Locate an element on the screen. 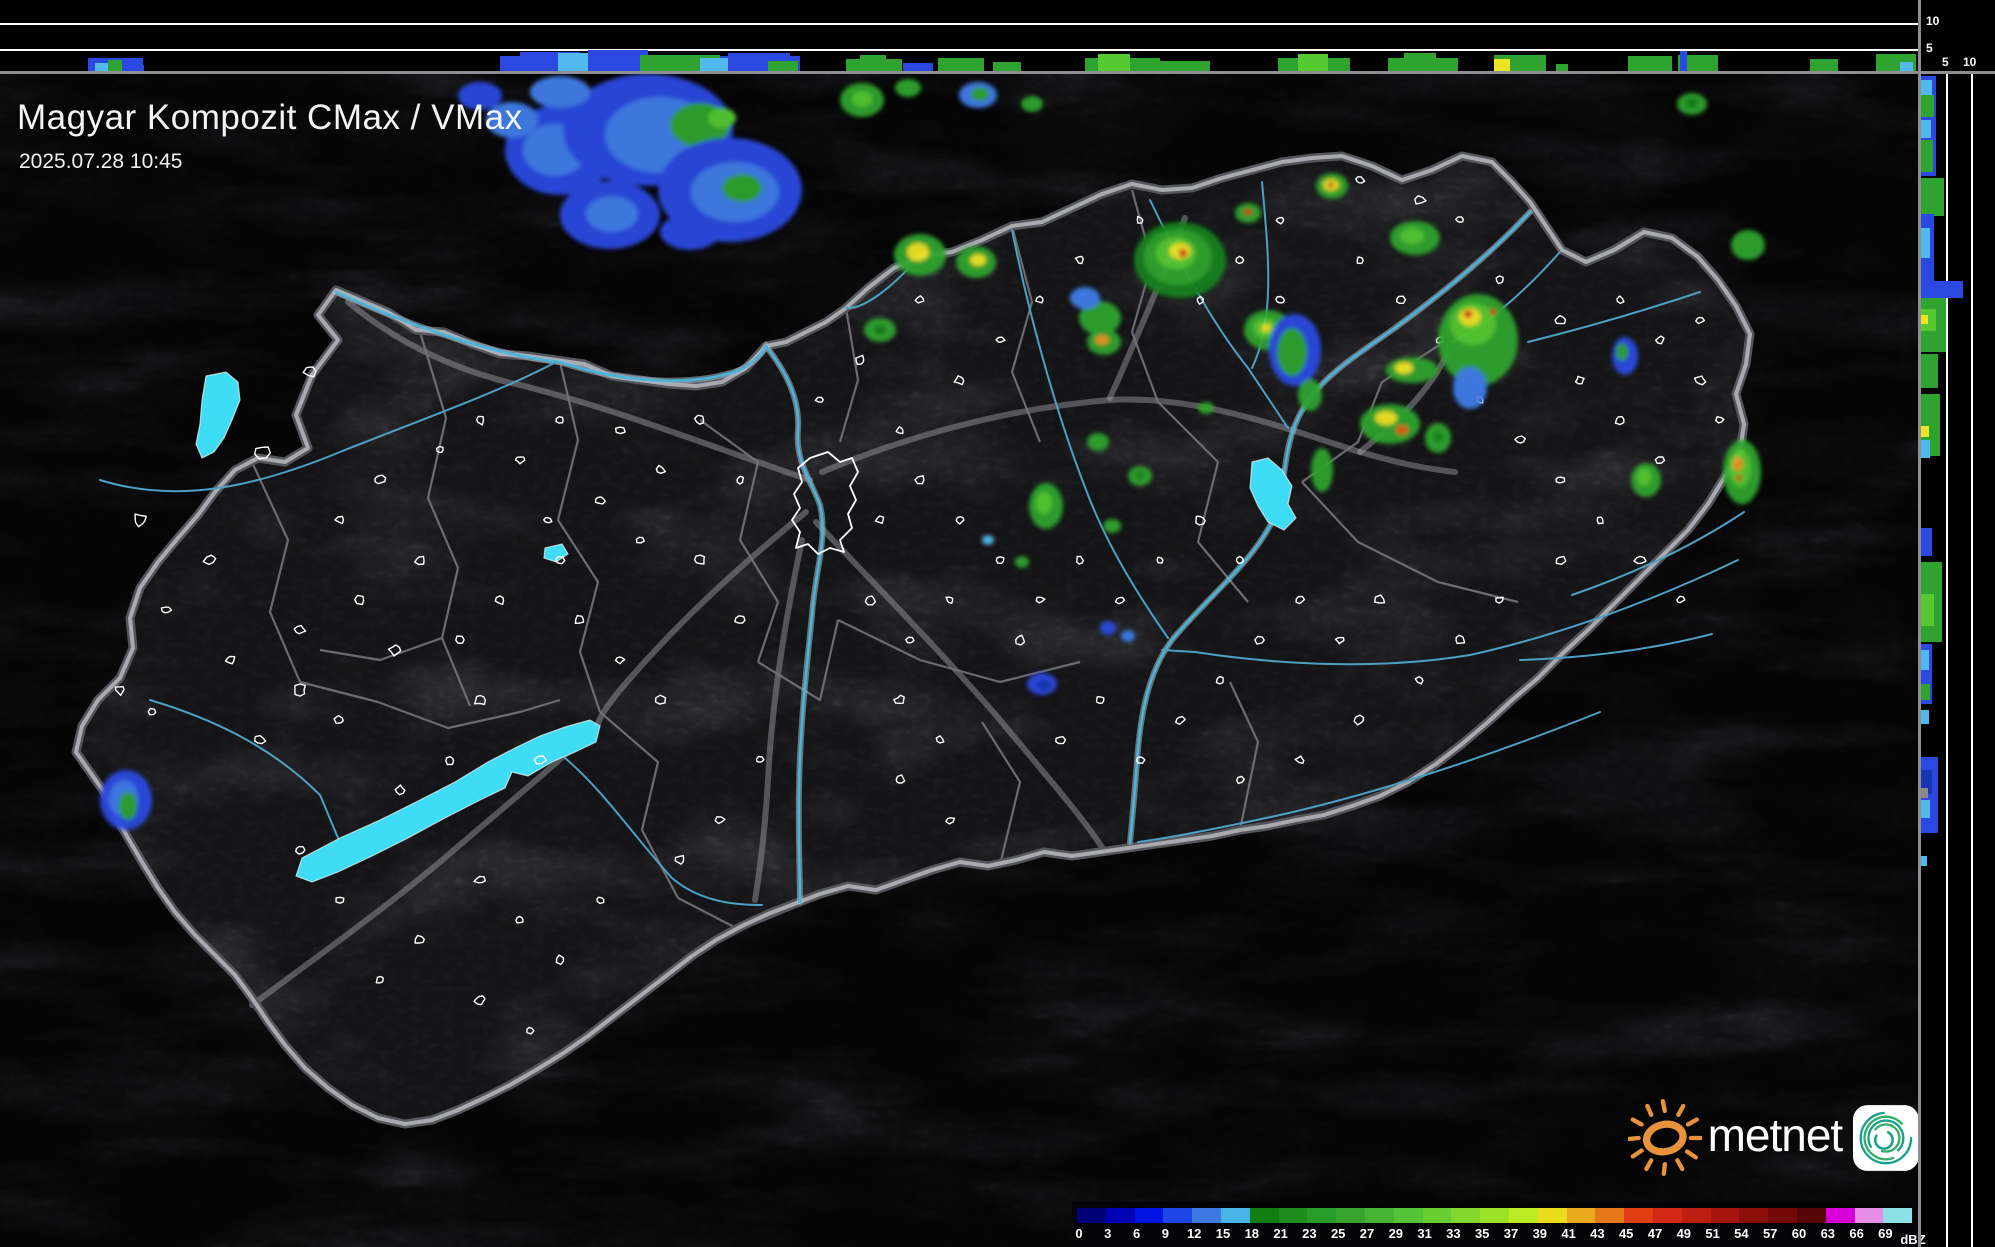  right-height-profile is located at coordinates (1958, 660).